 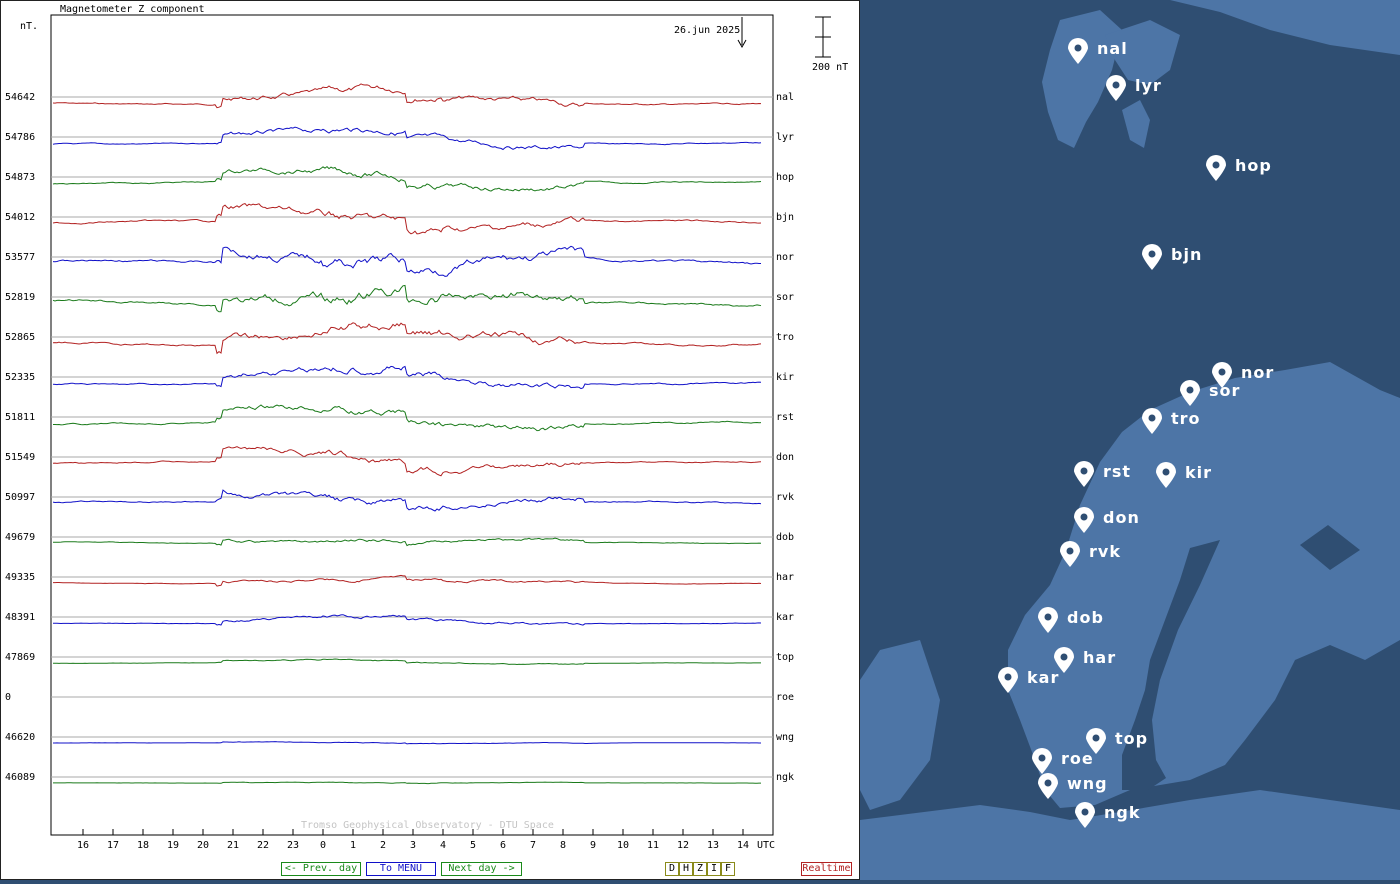 What do you see at coordinates (132, 9) in the screenshot?
I see `plot-title: Magnetometer Z component` at bounding box center [132, 9].